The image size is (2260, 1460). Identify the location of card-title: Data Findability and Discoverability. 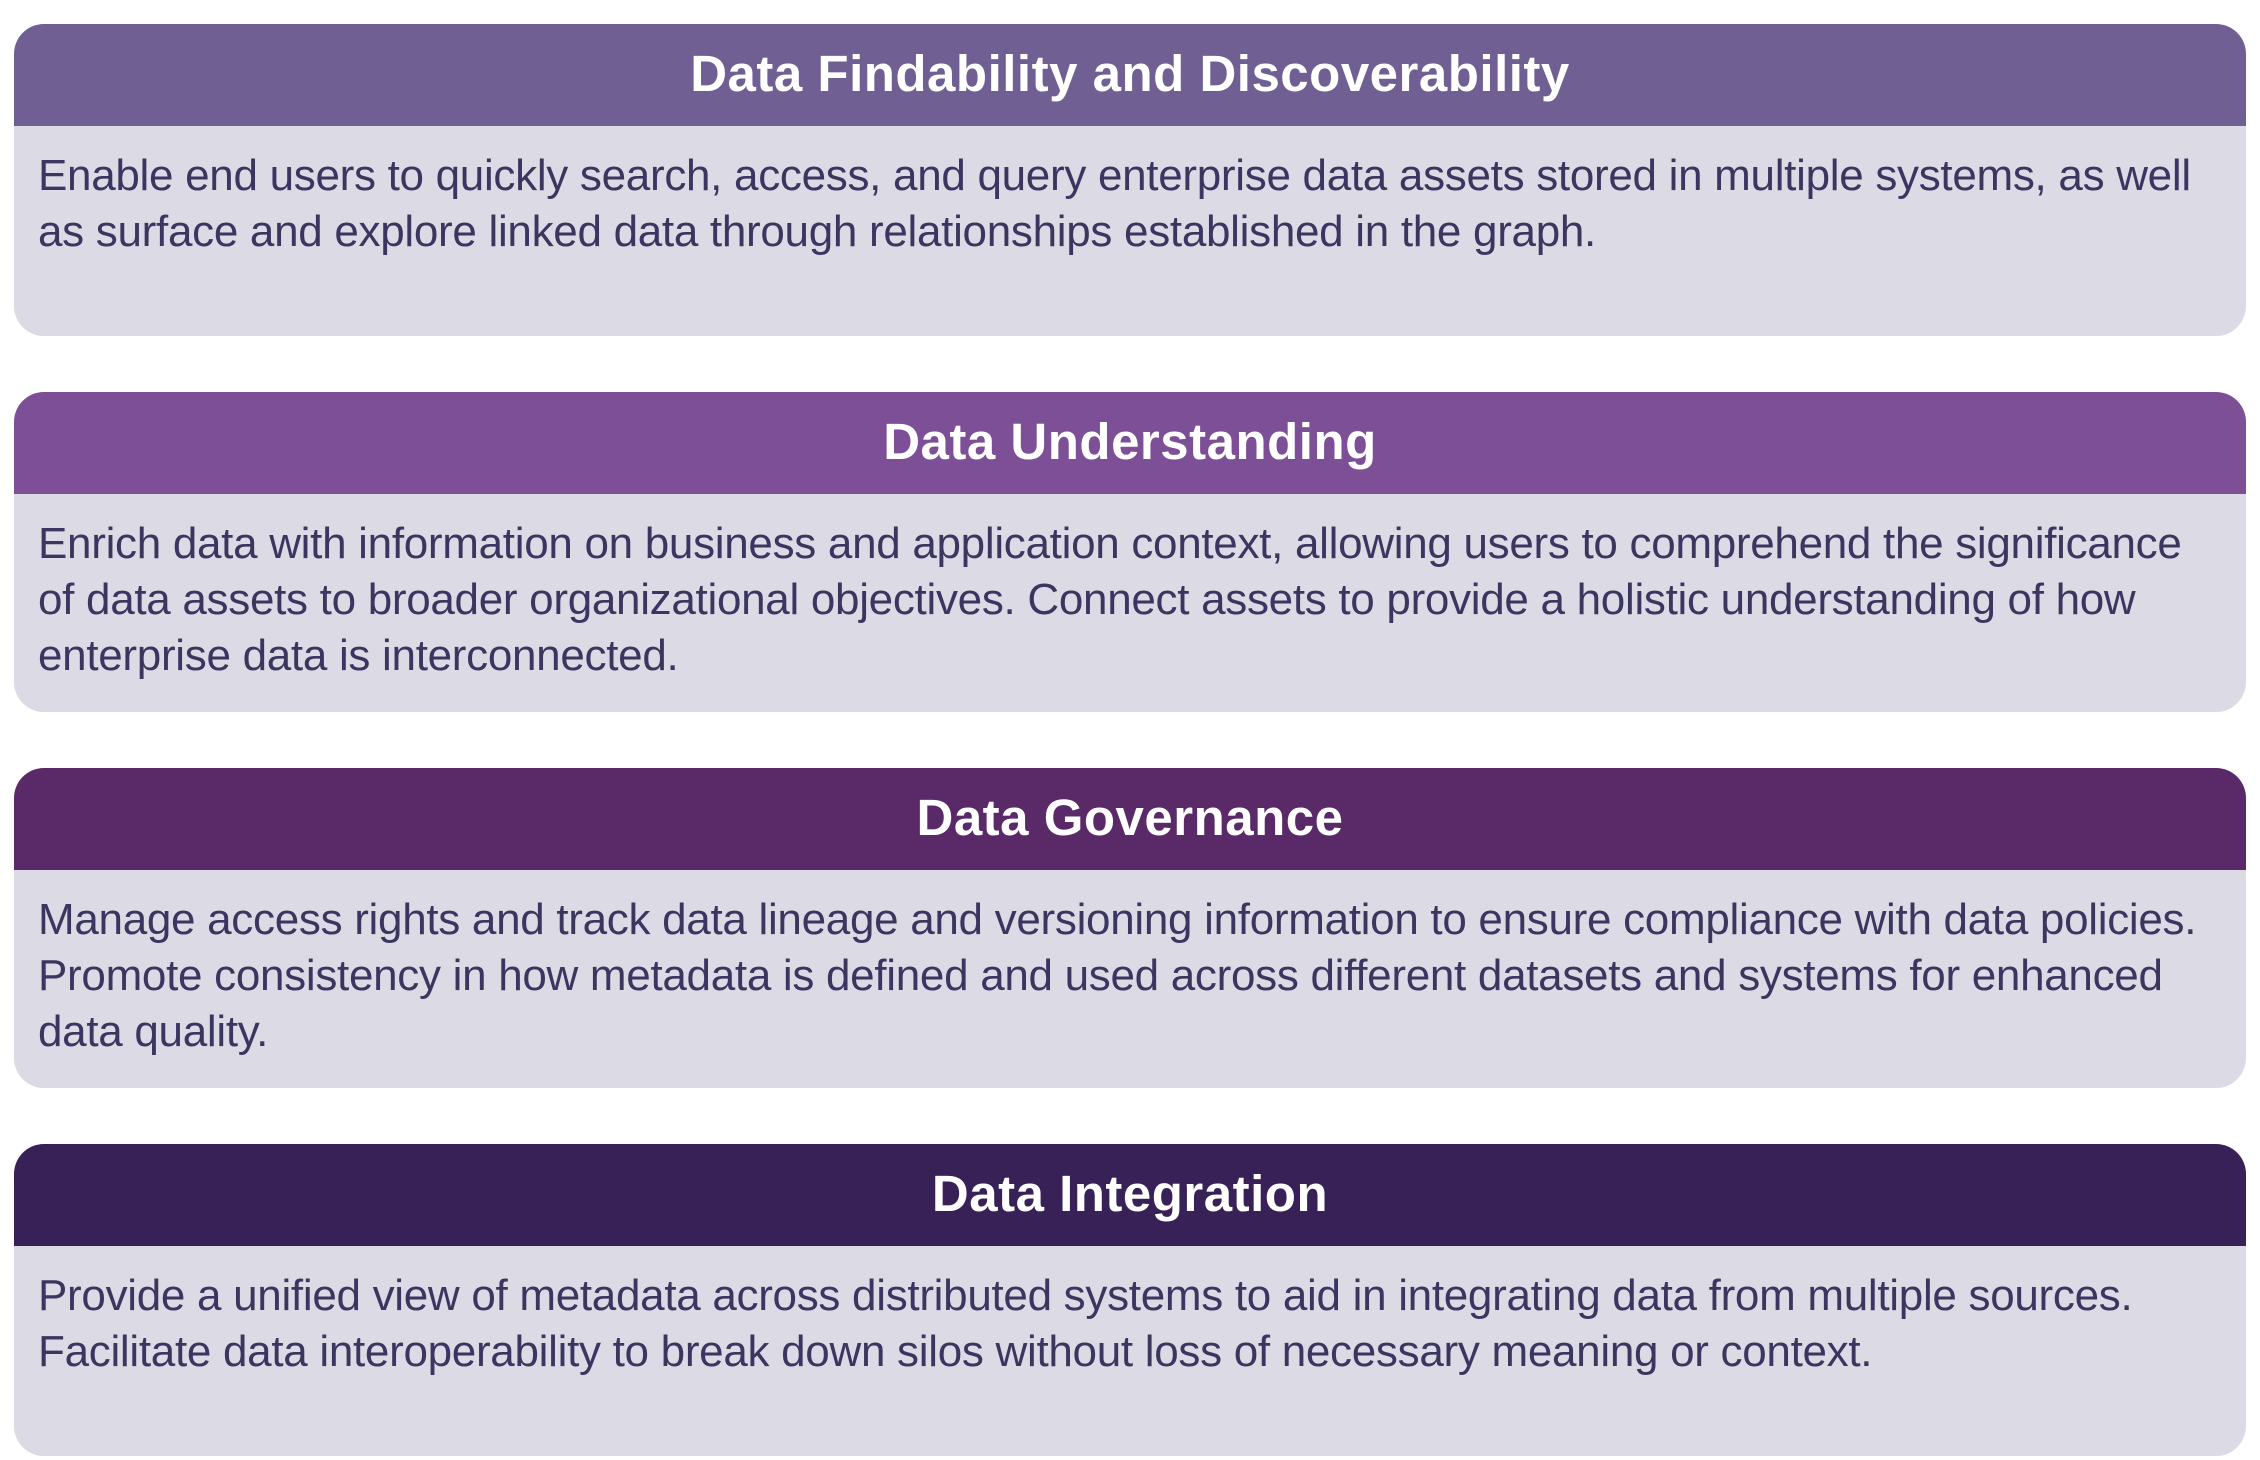
(1130, 73).